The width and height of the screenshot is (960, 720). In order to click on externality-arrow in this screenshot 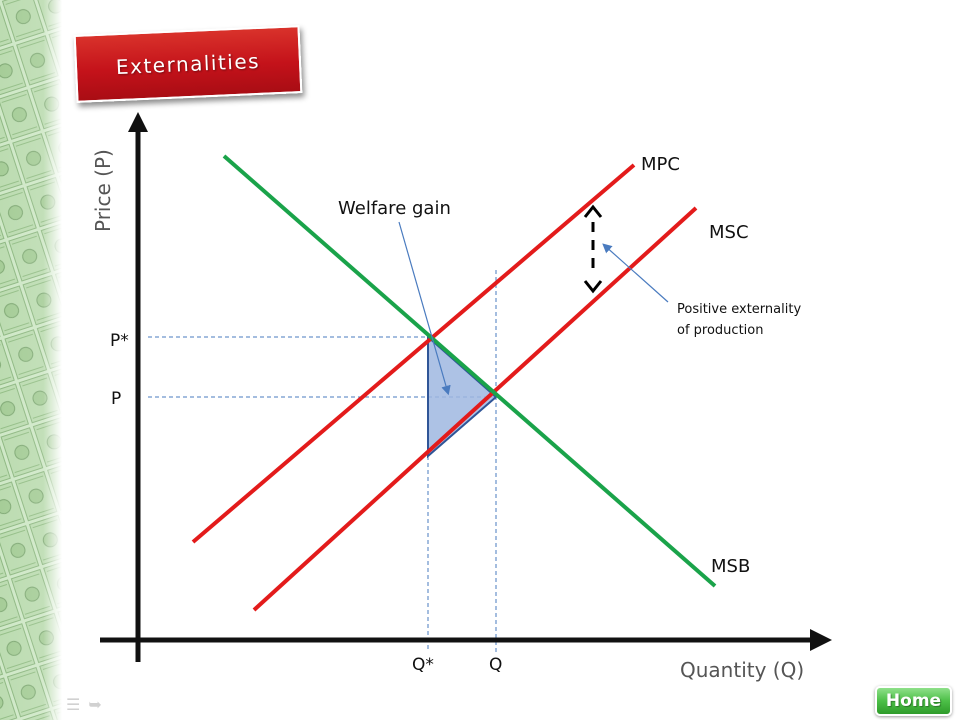, I will do `click(593, 249)`.